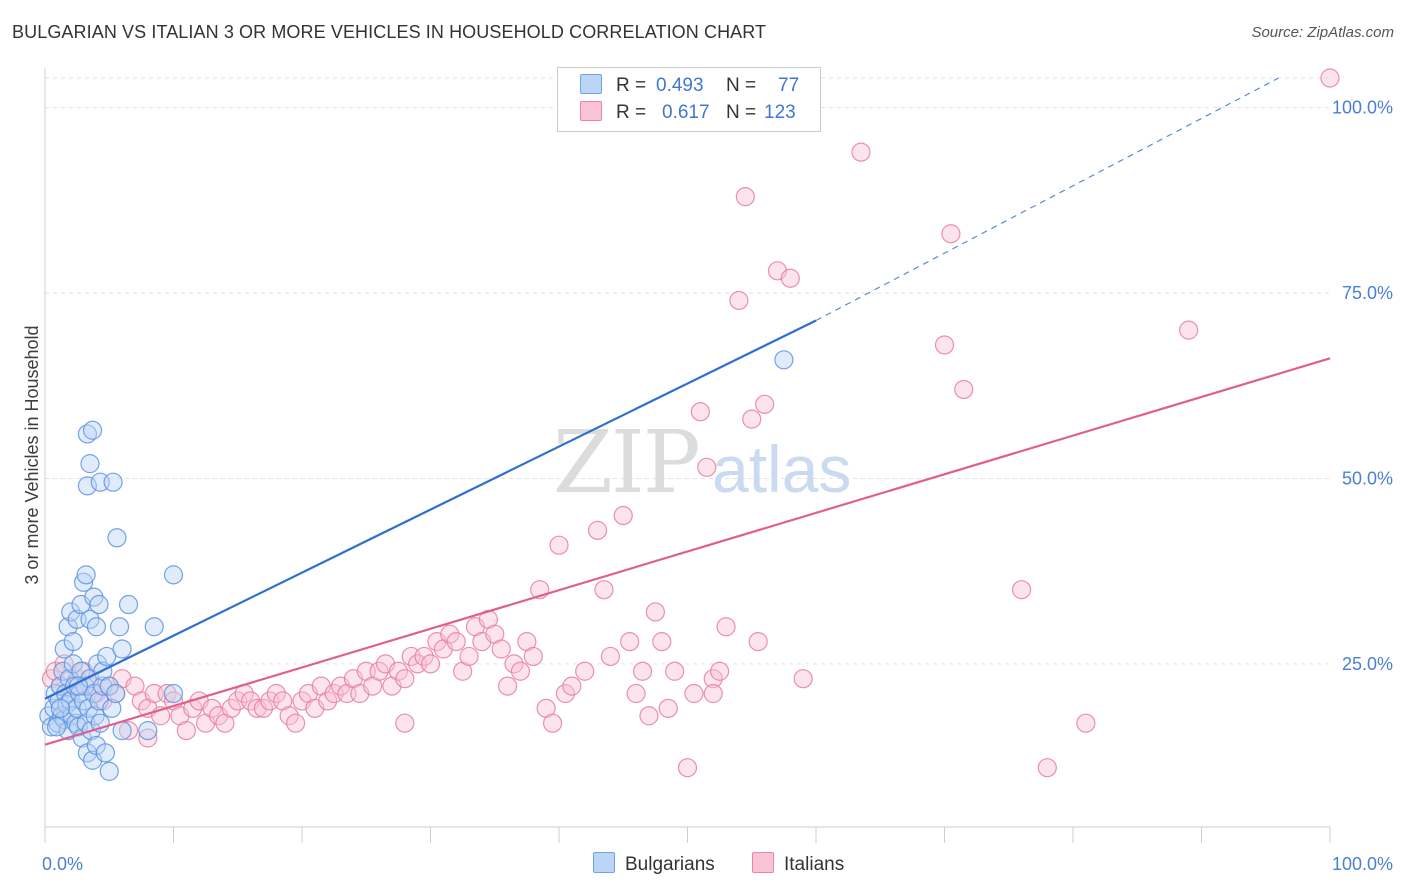  Describe the element at coordinates (741, 112) in the screenshot. I see `legend-n-label: N =` at that location.